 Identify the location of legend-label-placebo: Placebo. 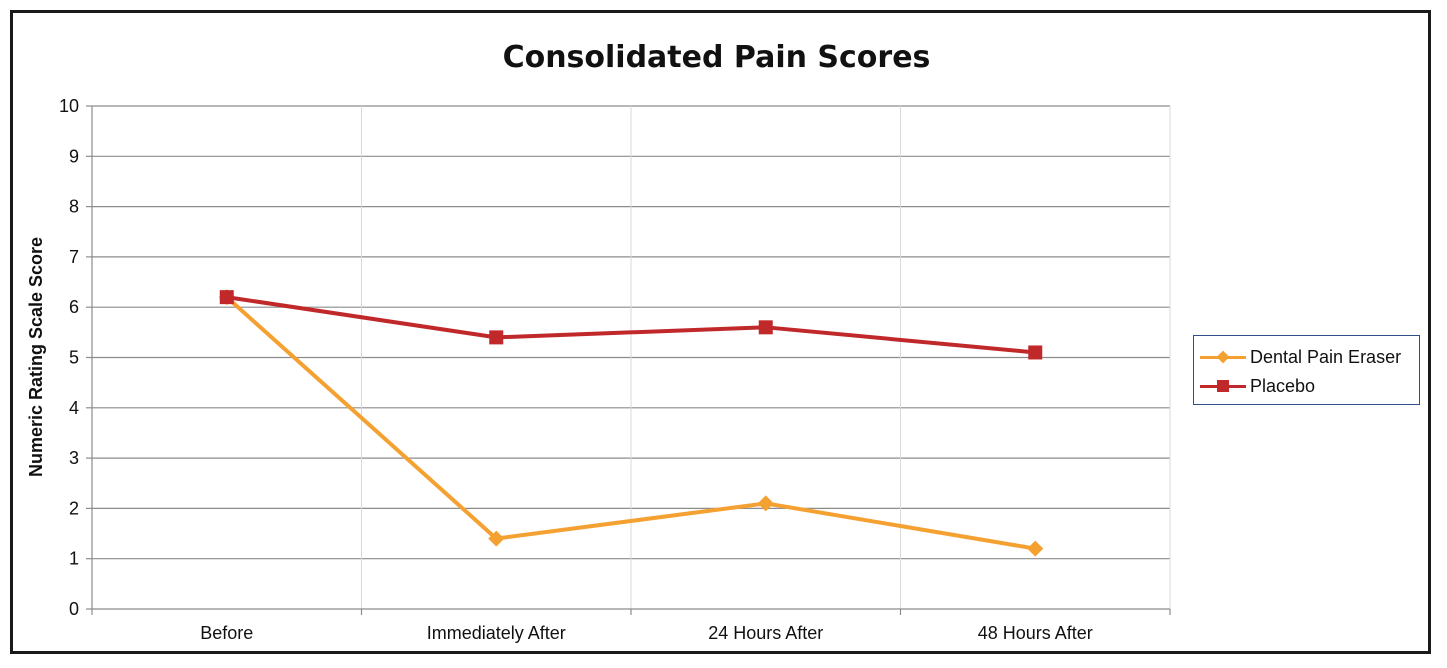
(1283, 385).